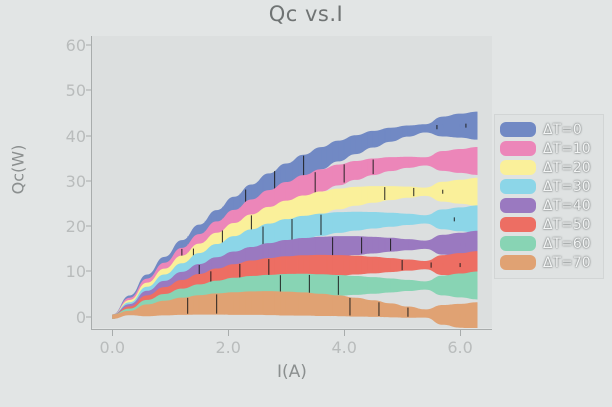 The width and height of the screenshot is (612, 407). I want to click on legend-item: ΔT=20, so click(549, 167).